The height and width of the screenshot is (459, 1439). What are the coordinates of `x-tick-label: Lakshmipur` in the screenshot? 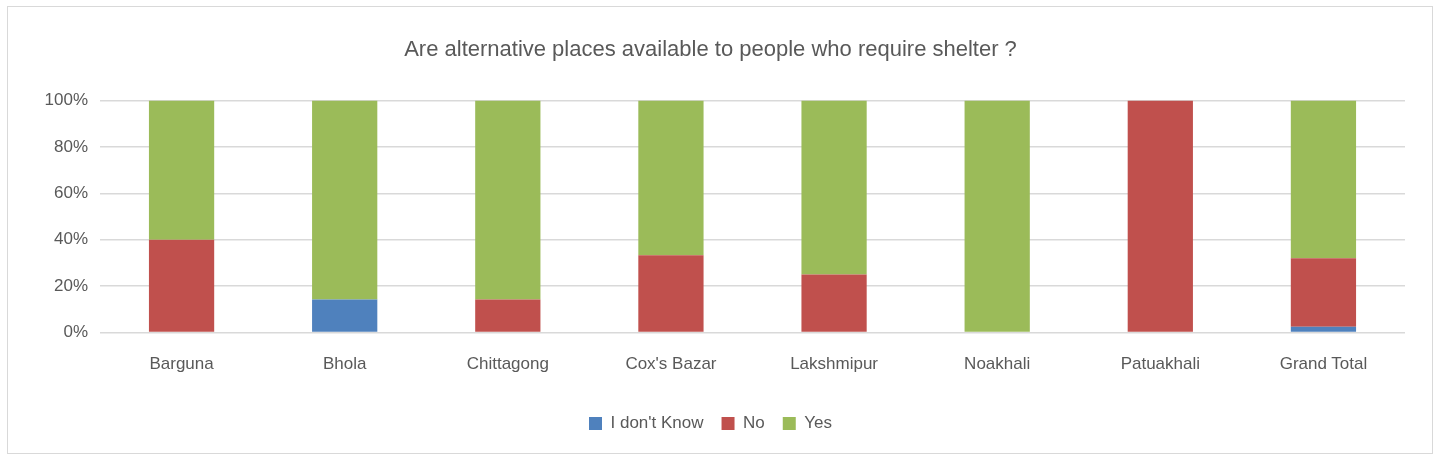 It's located at (834, 364).